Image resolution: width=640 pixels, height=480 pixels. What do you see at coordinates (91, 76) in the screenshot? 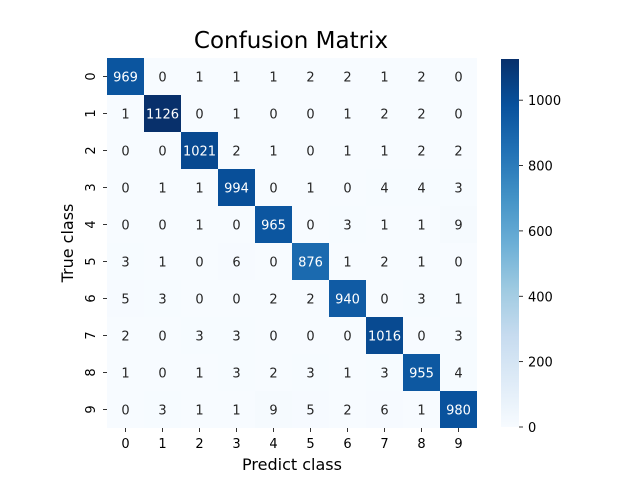
I see `y-tick-label: 0` at bounding box center [91, 76].